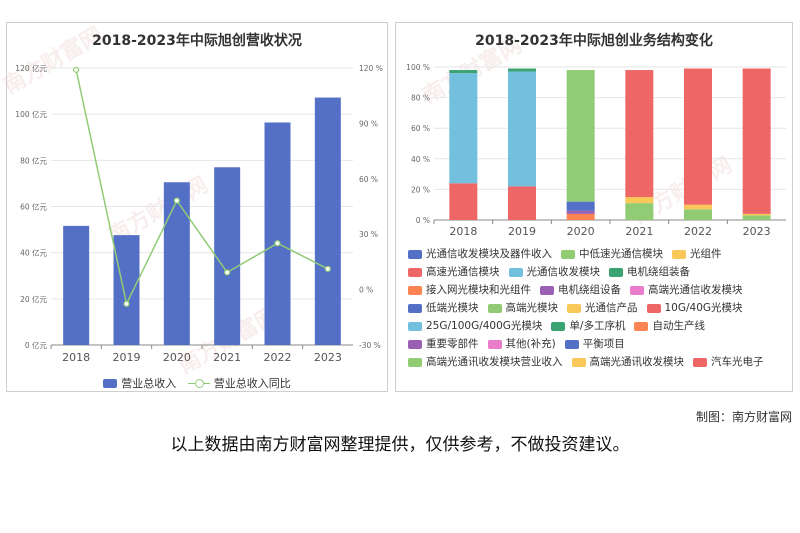  I want to click on y-tick-label-right: -30 %, so click(370, 345).